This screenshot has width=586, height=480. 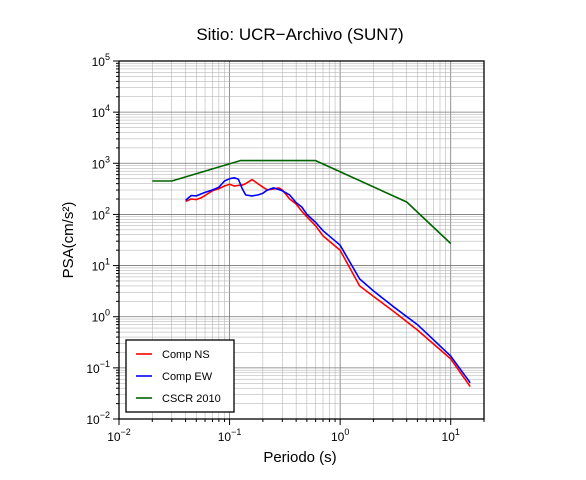 What do you see at coordinates (101, 316) in the screenshot?
I see `y-tick-label: 10⁰` at bounding box center [101, 316].